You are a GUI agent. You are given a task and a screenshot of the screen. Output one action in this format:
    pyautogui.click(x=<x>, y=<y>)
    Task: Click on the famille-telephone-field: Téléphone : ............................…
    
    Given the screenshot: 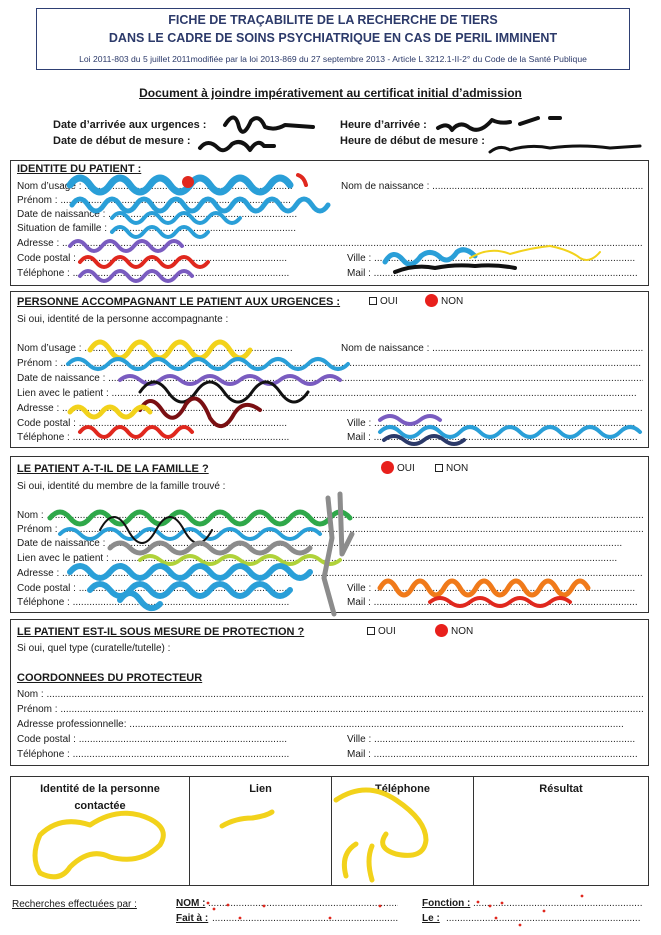 What is the action you would take?
    pyautogui.click(x=153, y=602)
    